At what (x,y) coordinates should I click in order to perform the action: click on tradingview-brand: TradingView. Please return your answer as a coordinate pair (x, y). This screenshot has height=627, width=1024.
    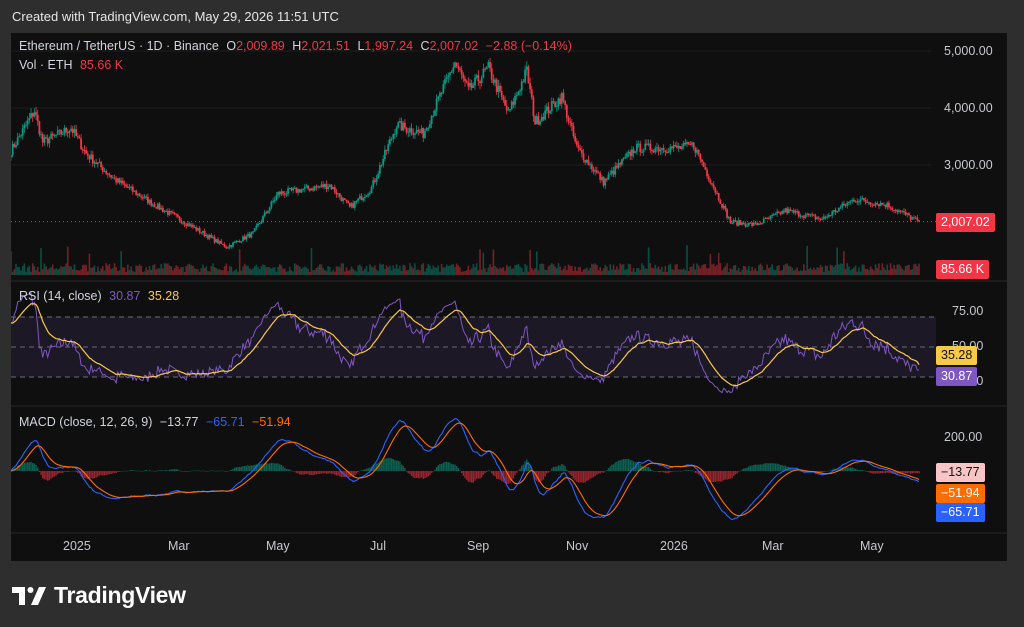
    Looking at the image, I should click on (99, 595).